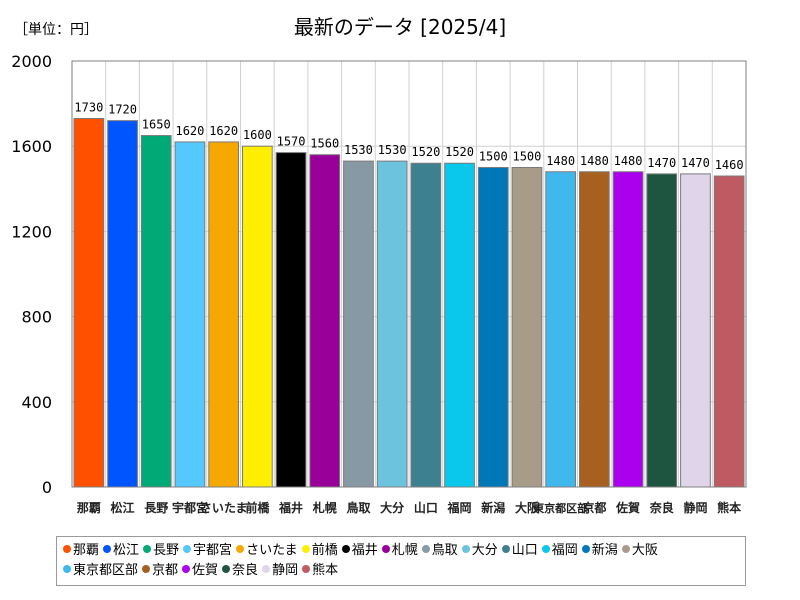 The height and width of the screenshot is (600, 800). I want to click on legend-item: 大阪, so click(639, 551).